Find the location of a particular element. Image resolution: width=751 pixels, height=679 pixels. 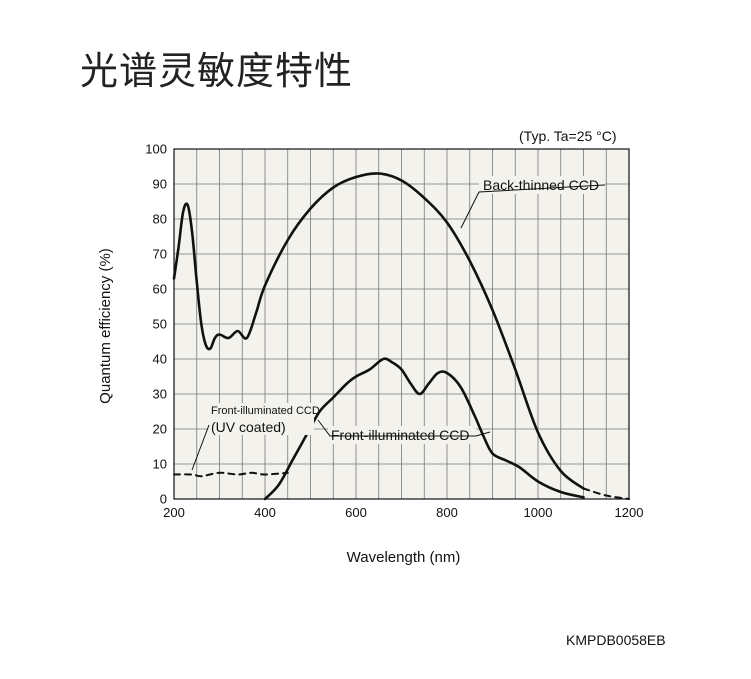

x-tick-label: 600 is located at coordinates (356, 512).